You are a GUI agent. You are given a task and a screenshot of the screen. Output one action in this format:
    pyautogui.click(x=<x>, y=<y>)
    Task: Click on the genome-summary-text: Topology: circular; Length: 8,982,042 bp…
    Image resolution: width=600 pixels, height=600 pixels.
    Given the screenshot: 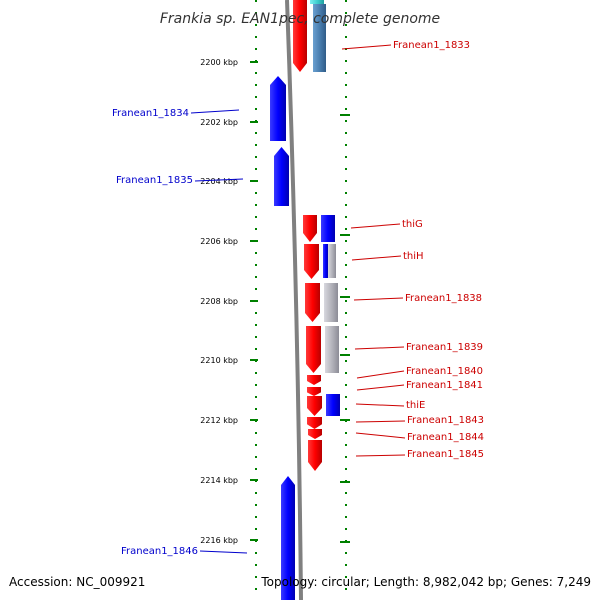 What is the action you would take?
    pyautogui.click(x=425, y=582)
    